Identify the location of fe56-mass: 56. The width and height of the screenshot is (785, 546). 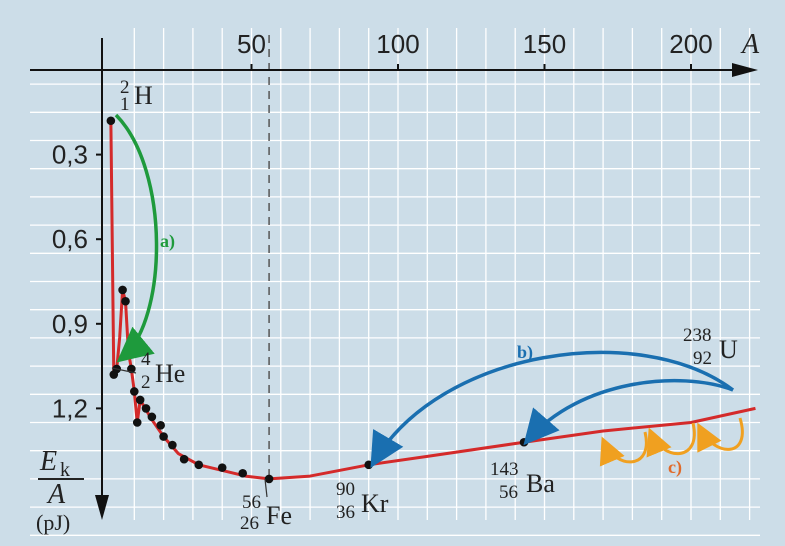
(251, 502).